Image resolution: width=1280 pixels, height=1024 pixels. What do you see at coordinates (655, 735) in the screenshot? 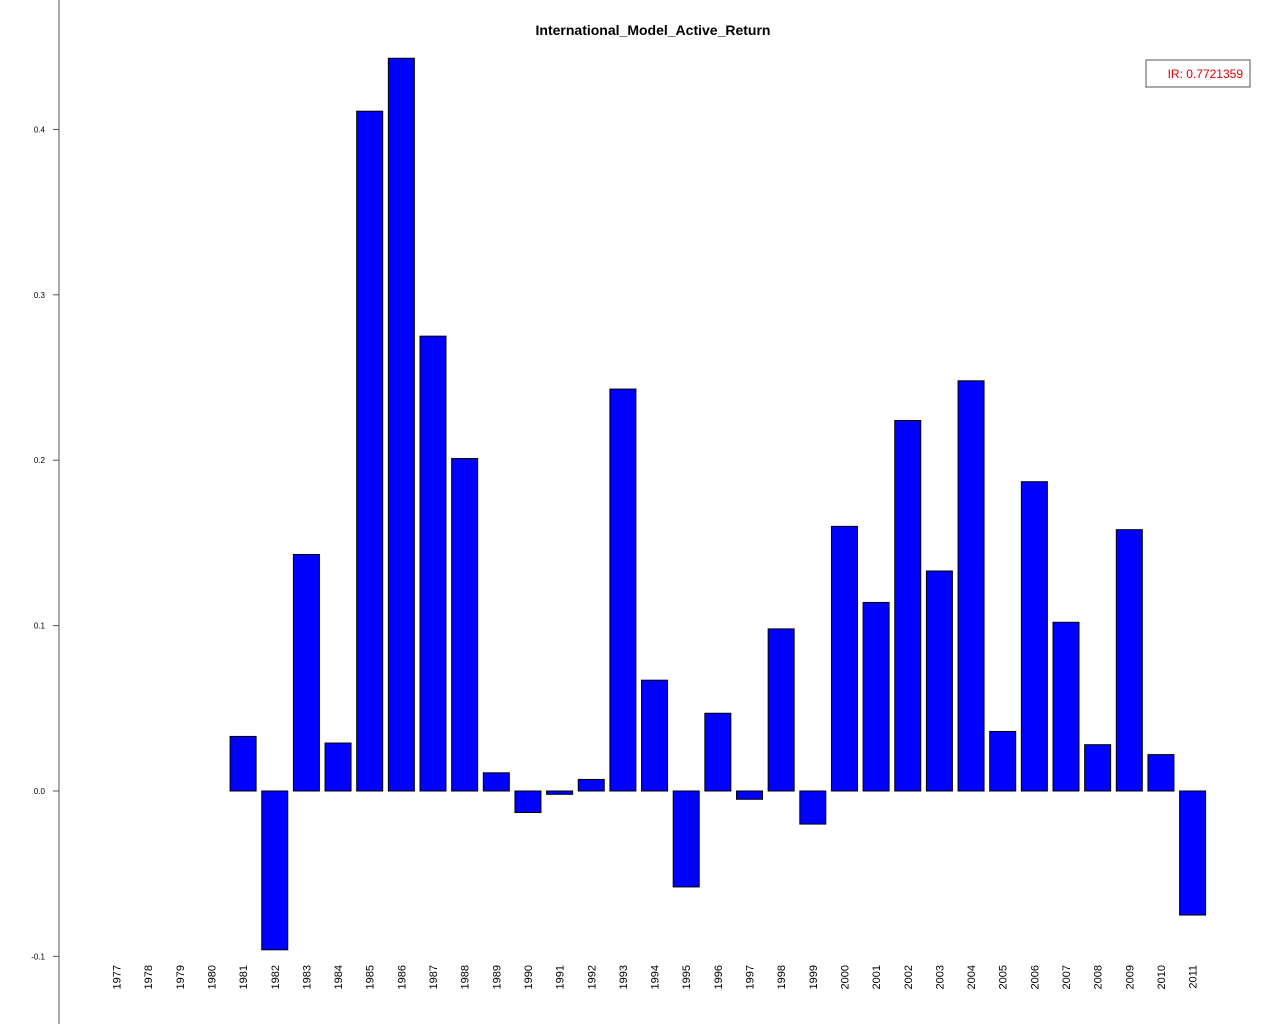
I see `bar-1994` at bounding box center [655, 735].